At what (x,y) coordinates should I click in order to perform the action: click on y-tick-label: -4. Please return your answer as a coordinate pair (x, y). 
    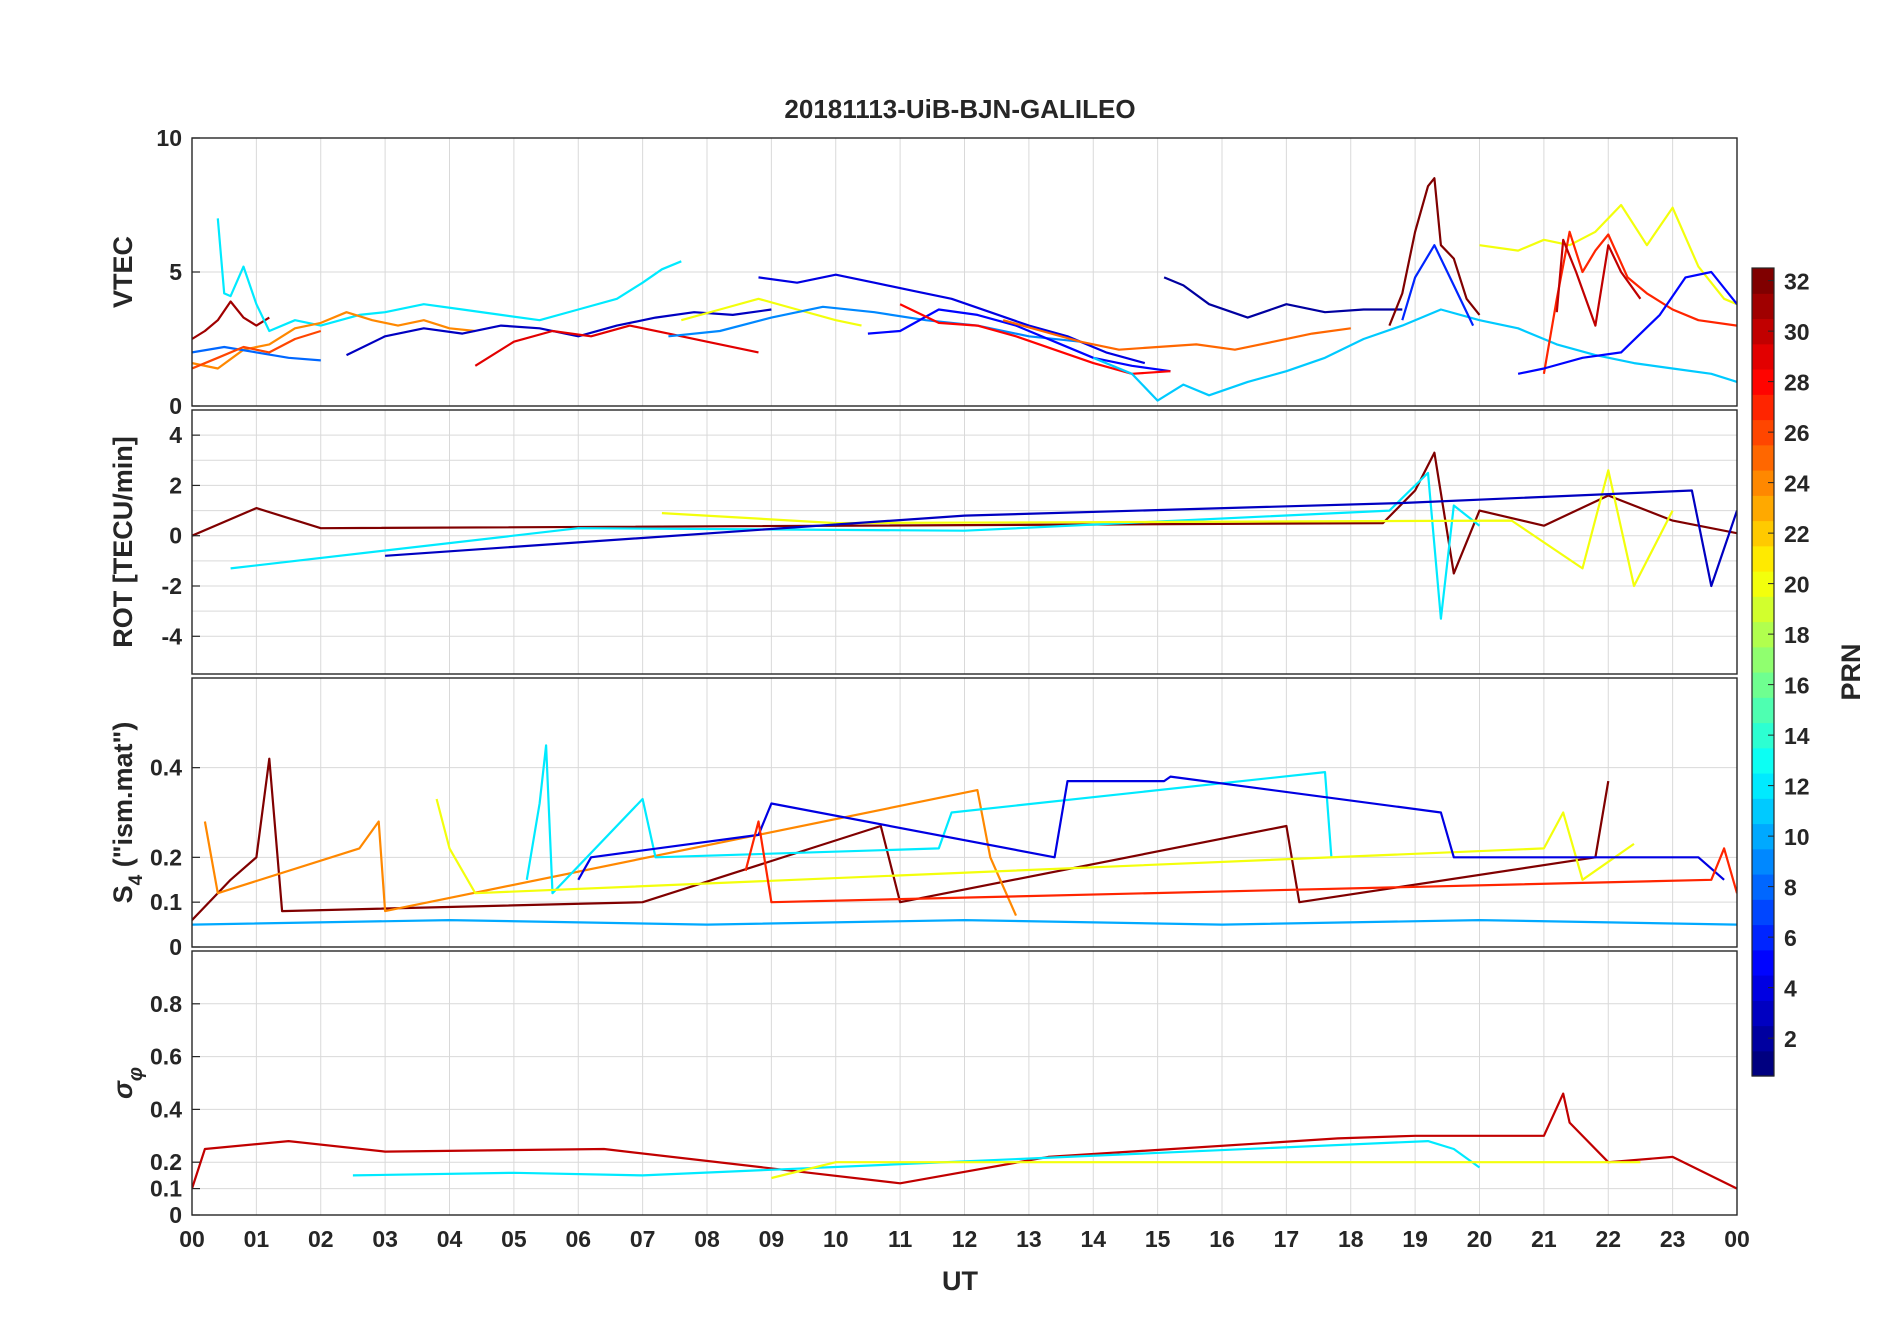
    Looking at the image, I should click on (172, 636).